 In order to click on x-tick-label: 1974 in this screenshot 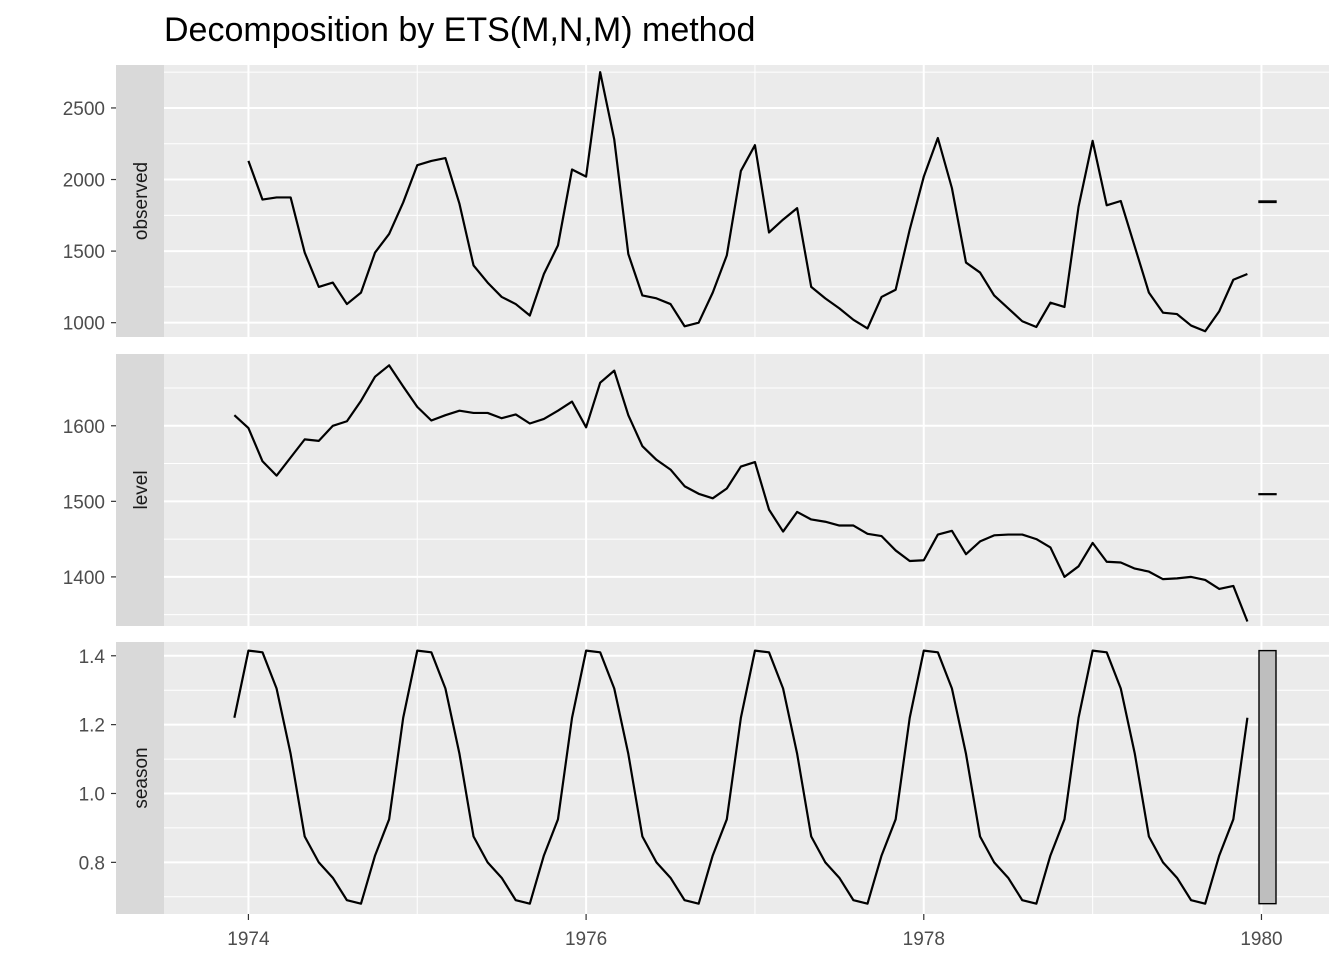, I will do `click(248, 939)`.